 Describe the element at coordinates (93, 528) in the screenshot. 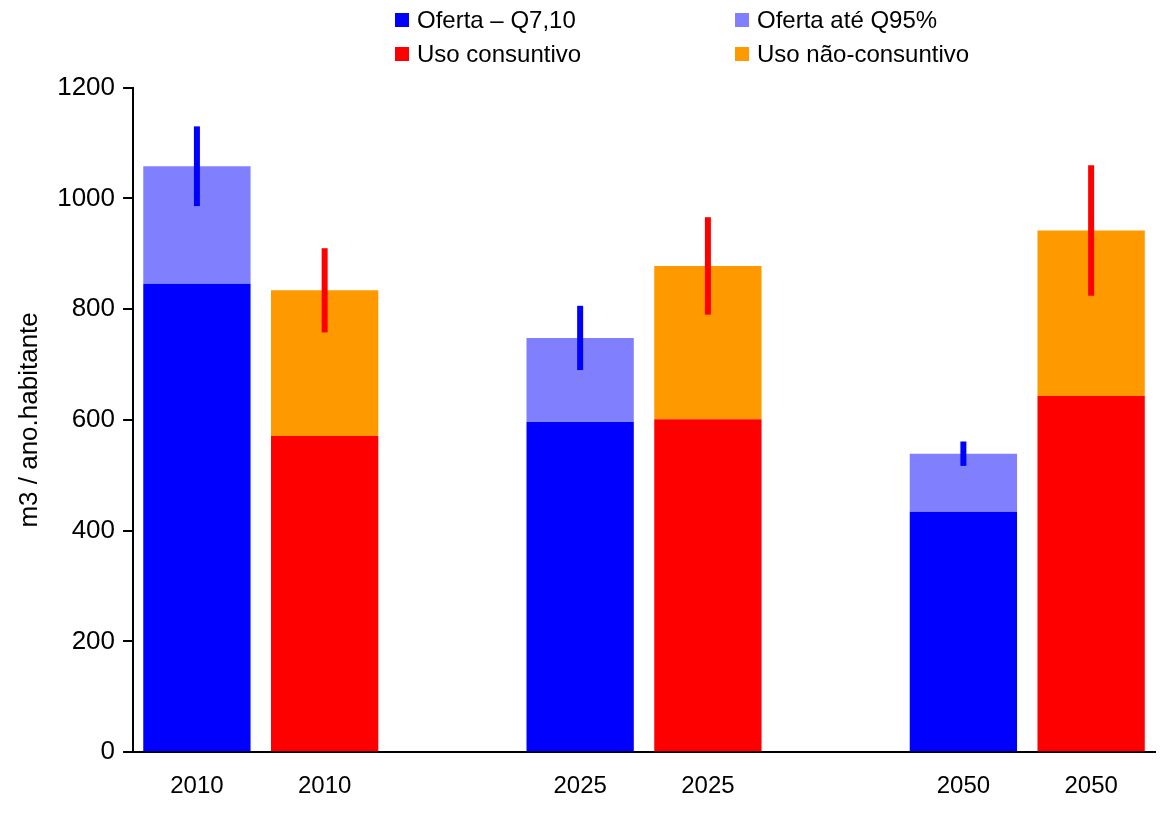

I see `y-tick-label: 400` at that location.